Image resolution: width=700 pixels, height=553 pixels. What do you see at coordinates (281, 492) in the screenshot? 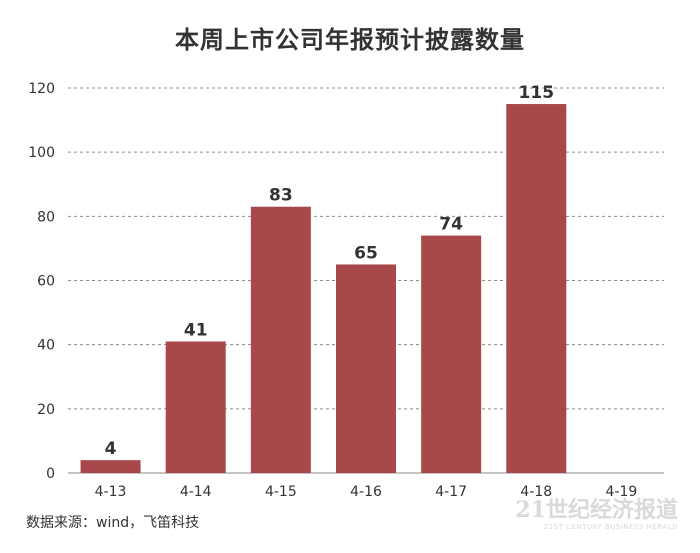
I see `x-tick-label: 4-15` at bounding box center [281, 492].